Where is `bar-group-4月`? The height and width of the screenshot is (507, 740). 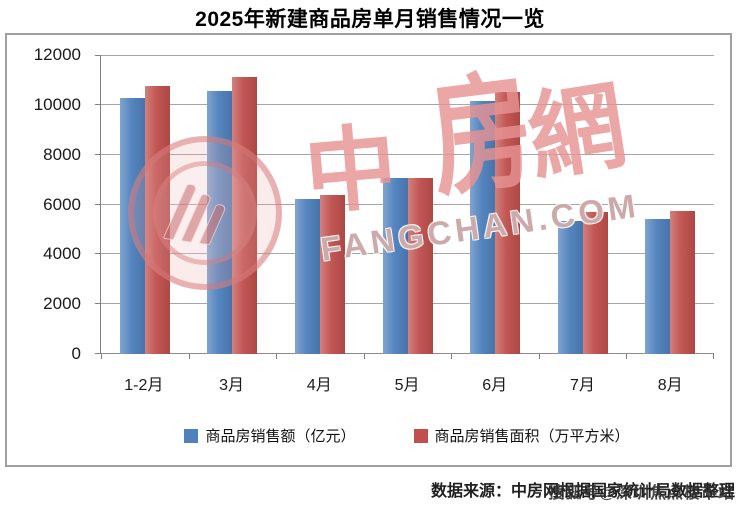 bar-group-4月 is located at coordinates (320, 204).